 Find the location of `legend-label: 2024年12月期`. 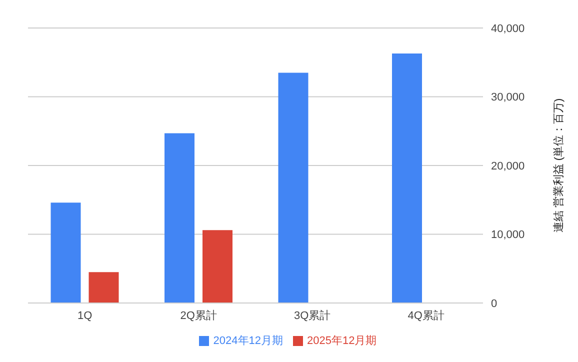

legend-label: 2024年12月期 is located at coordinates (248, 341).